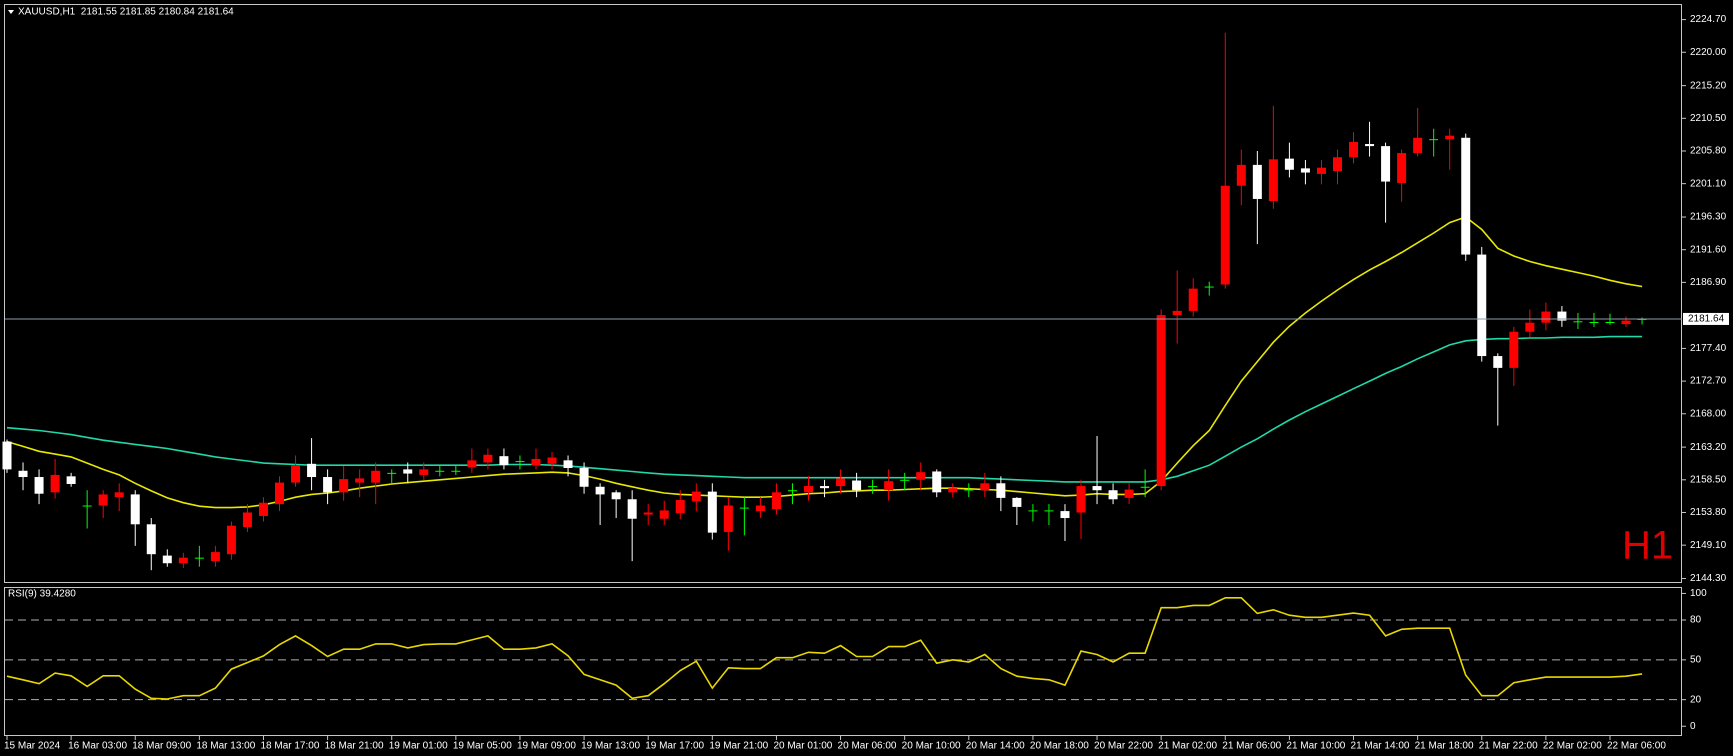 This screenshot has width=1733, height=756. What do you see at coordinates (1708, 447) in the screenshot?
I see `y-tick-label: 2163.20` at bounding box center [1708, 447].